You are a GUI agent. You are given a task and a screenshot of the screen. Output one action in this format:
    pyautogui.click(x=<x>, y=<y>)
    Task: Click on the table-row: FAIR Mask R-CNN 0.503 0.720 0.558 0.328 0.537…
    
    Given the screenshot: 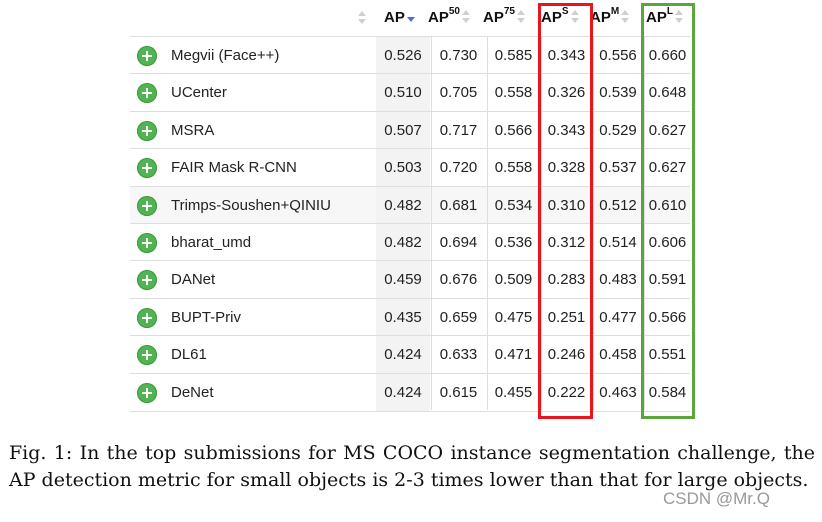 What is the action you would take?
    pyautogui.click(x=410, y=167)
    